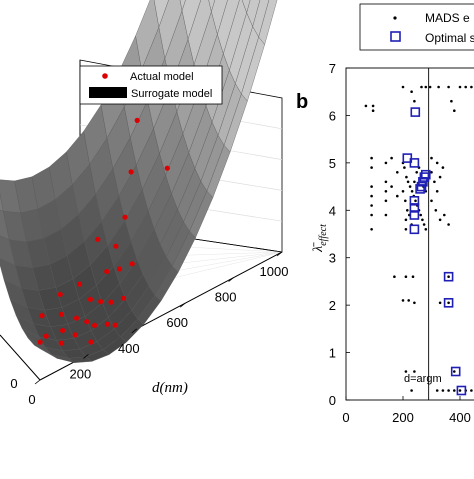  Describe the element at coordinates (332, 305) in the screenshot. I see `y-tick-label: 2` at that location.